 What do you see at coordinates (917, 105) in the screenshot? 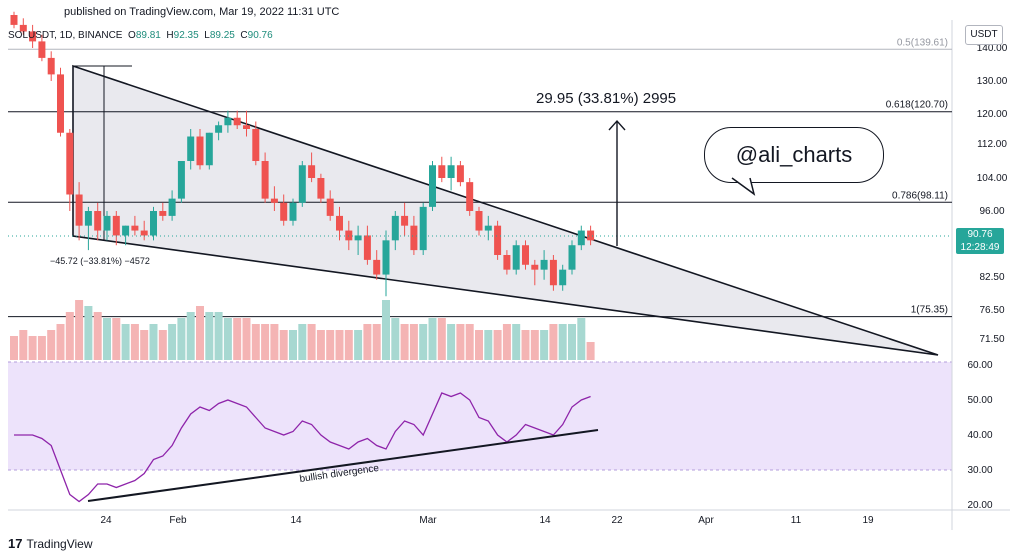
I see `fib-label-1: 0.618(120.70)` at bounding box center [917, 105].